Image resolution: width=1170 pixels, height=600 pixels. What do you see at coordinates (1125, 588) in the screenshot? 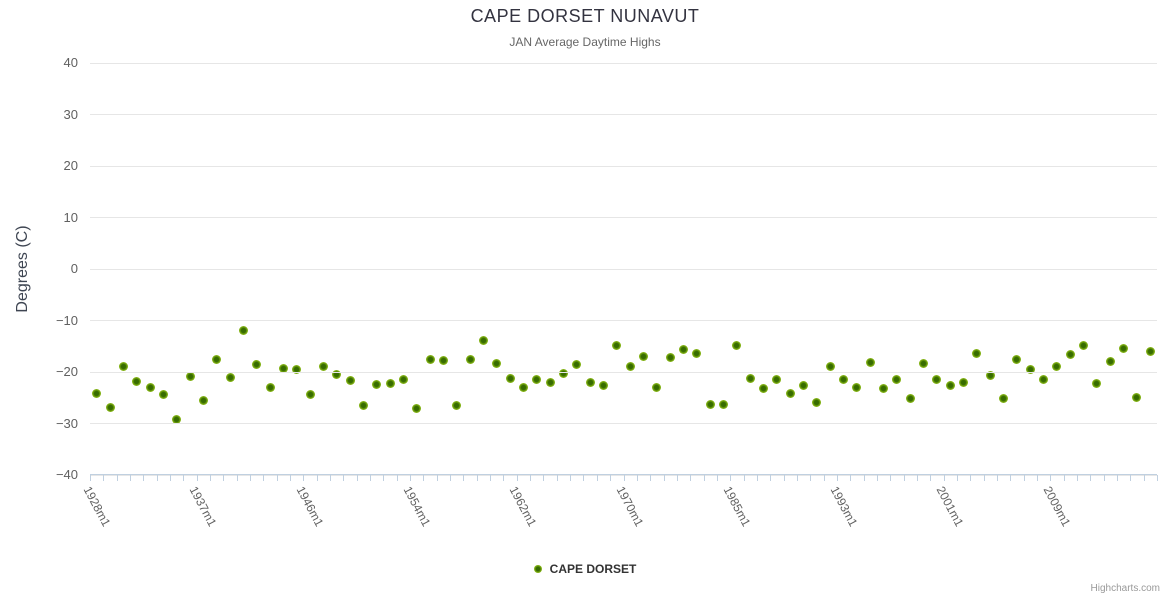
I see `highcharts-credits-link: Highcharts.com` at bounding box center [1125, 588].